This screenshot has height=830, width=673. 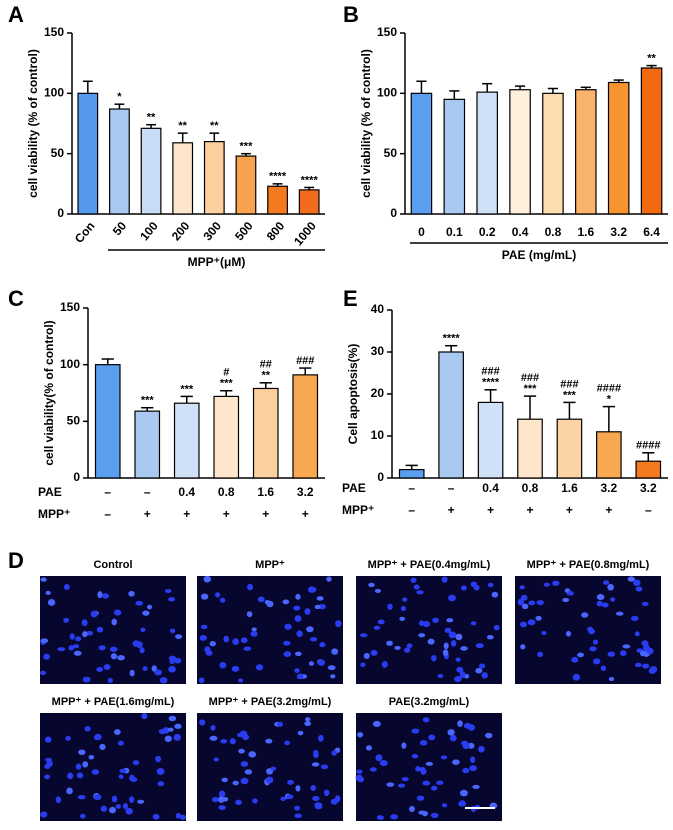 What do you see at coordinates (648, 446) in the screenshot?
I see `significance-hashes: ####` at bounding box center [648, 446].